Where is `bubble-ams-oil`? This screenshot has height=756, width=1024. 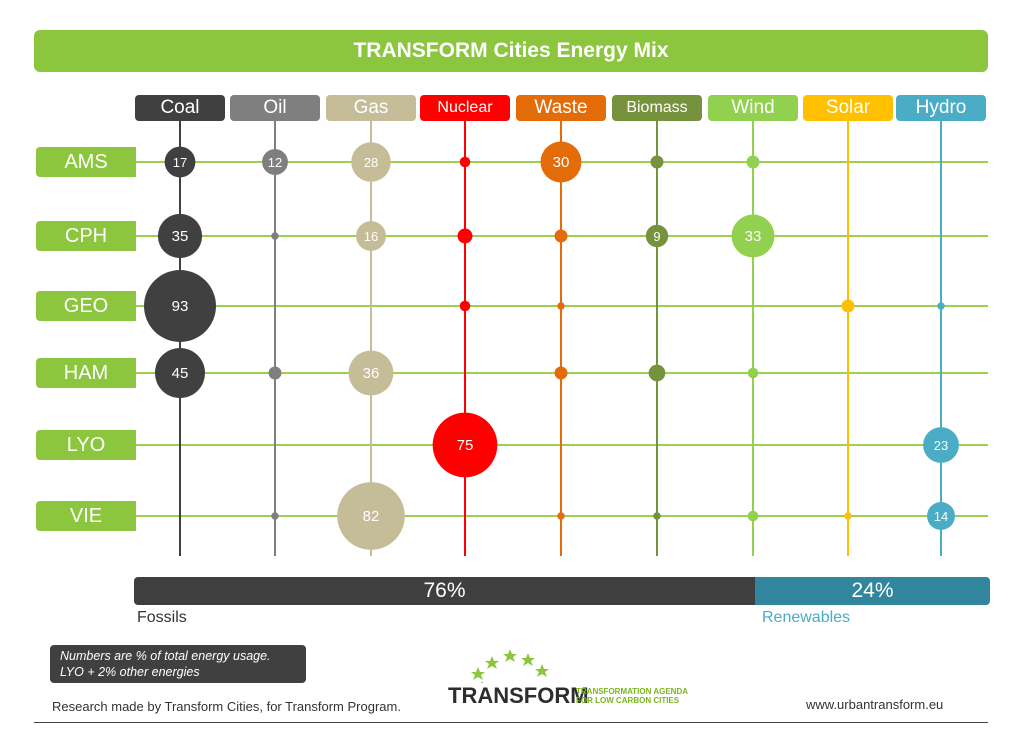
bubble-ams-oil is located at coordinates (275, 162).